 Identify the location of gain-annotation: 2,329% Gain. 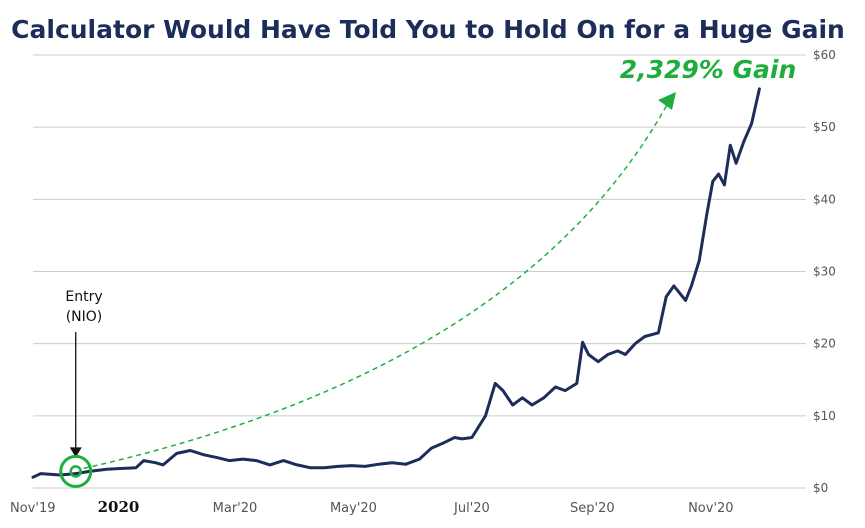
(708, 69).